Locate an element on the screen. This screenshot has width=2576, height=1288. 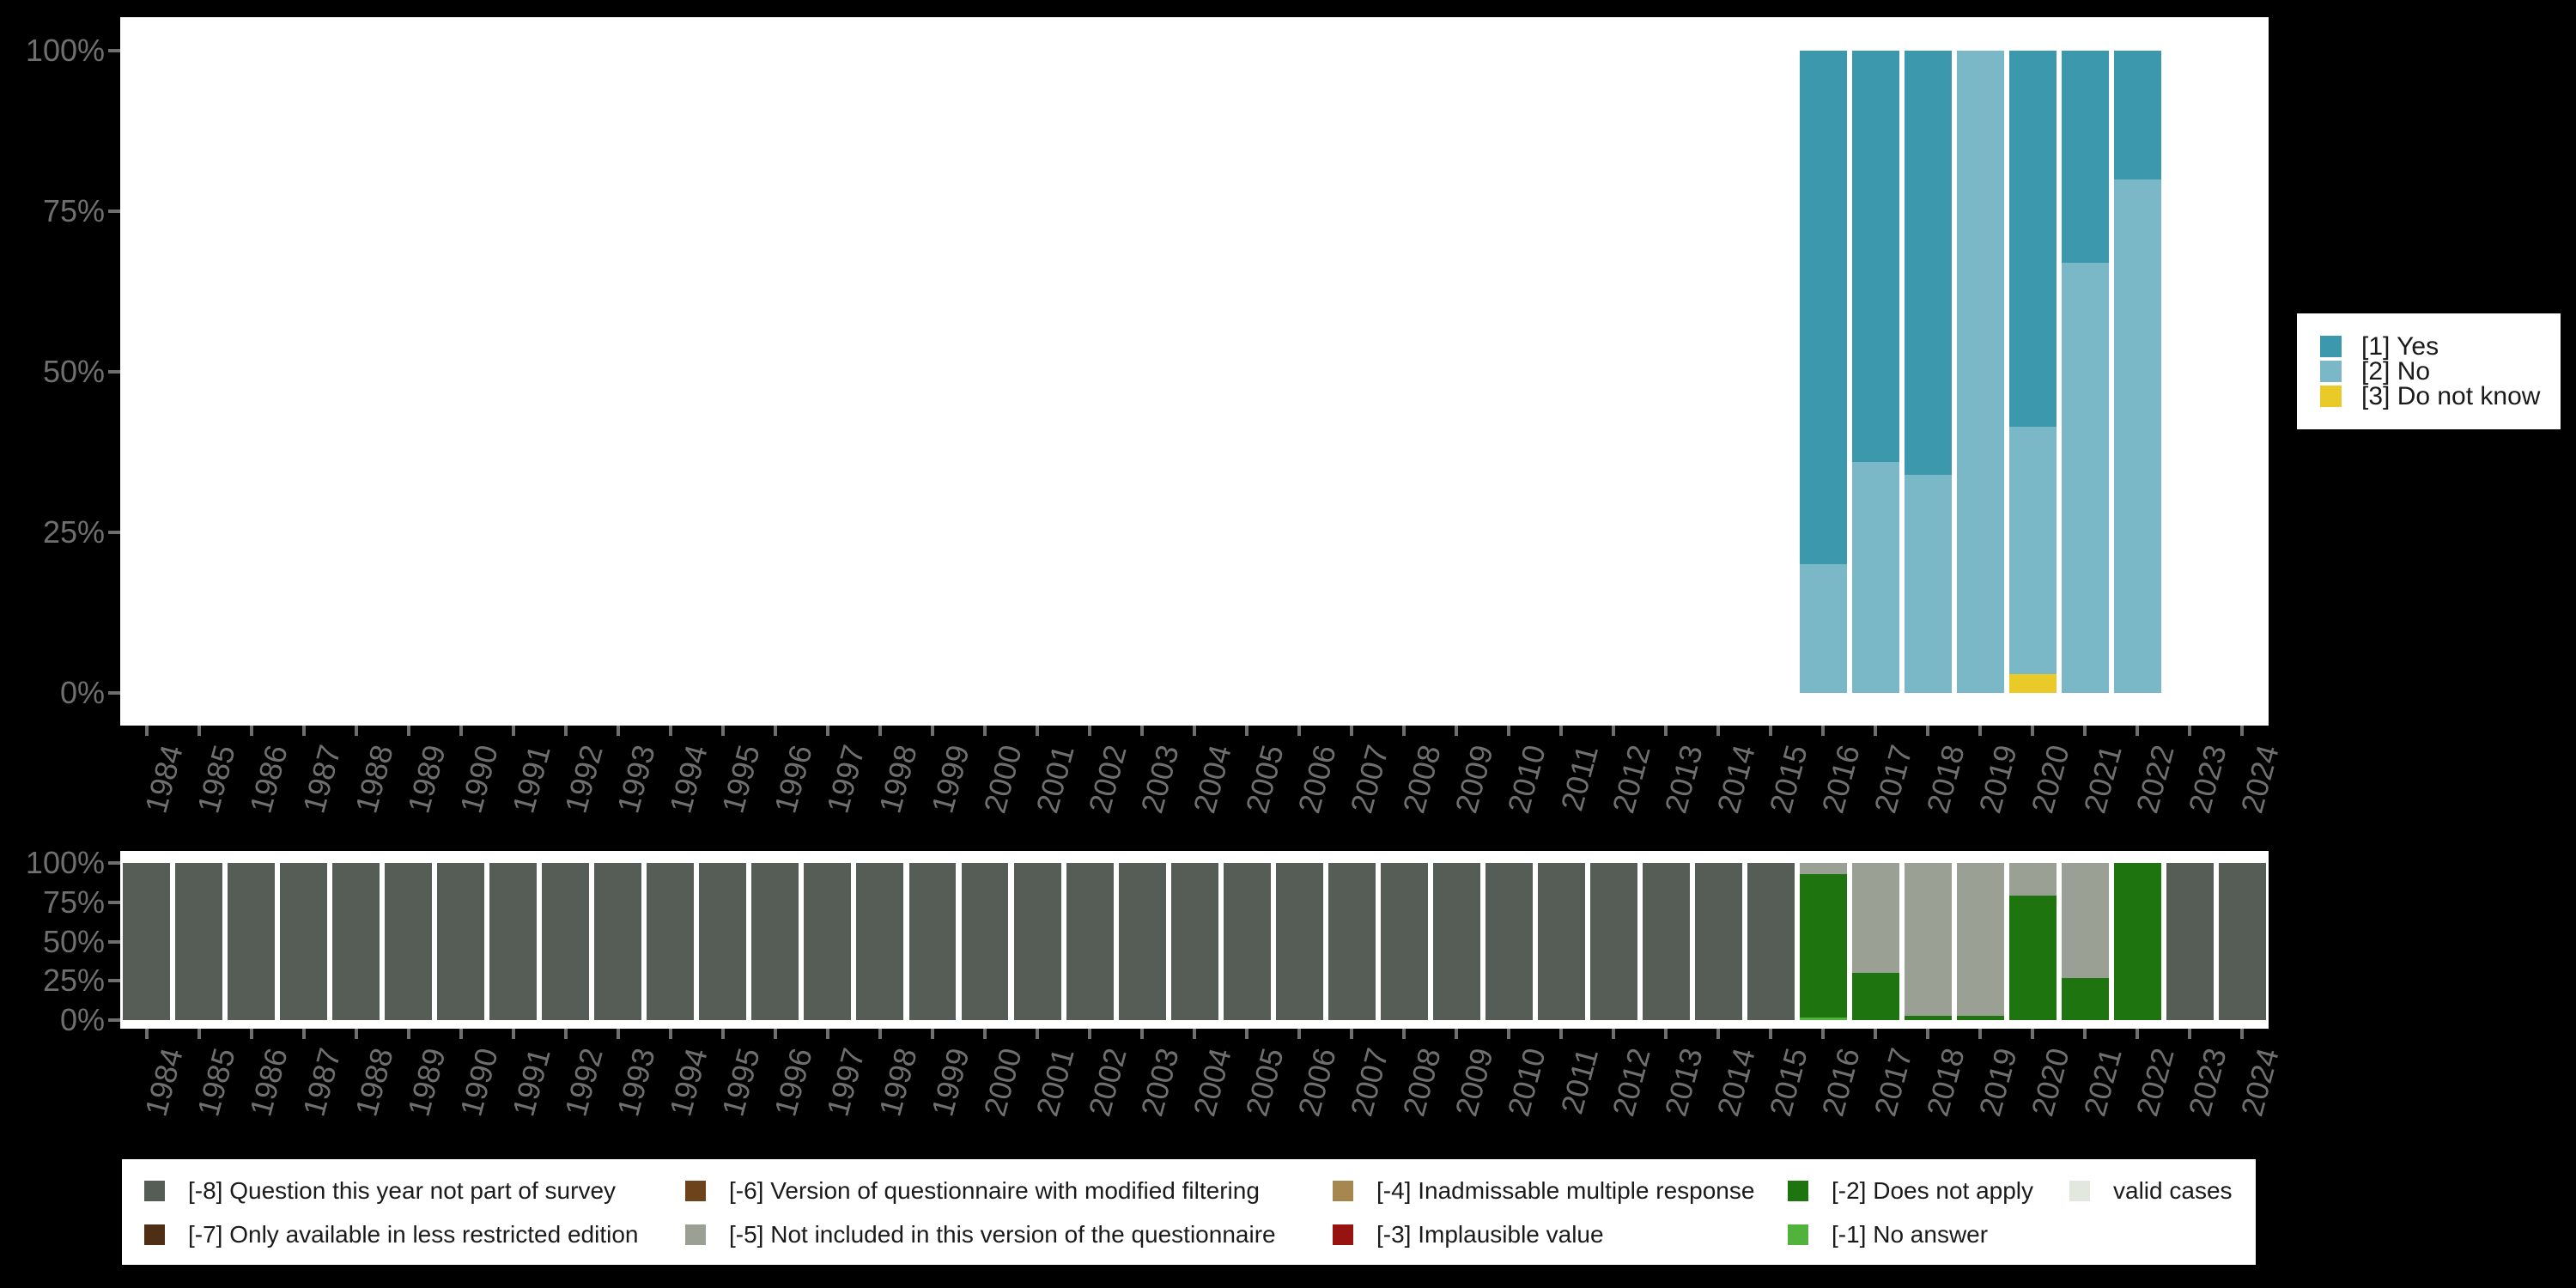
bar-slot-1990 is located at coordinates (461, 372).